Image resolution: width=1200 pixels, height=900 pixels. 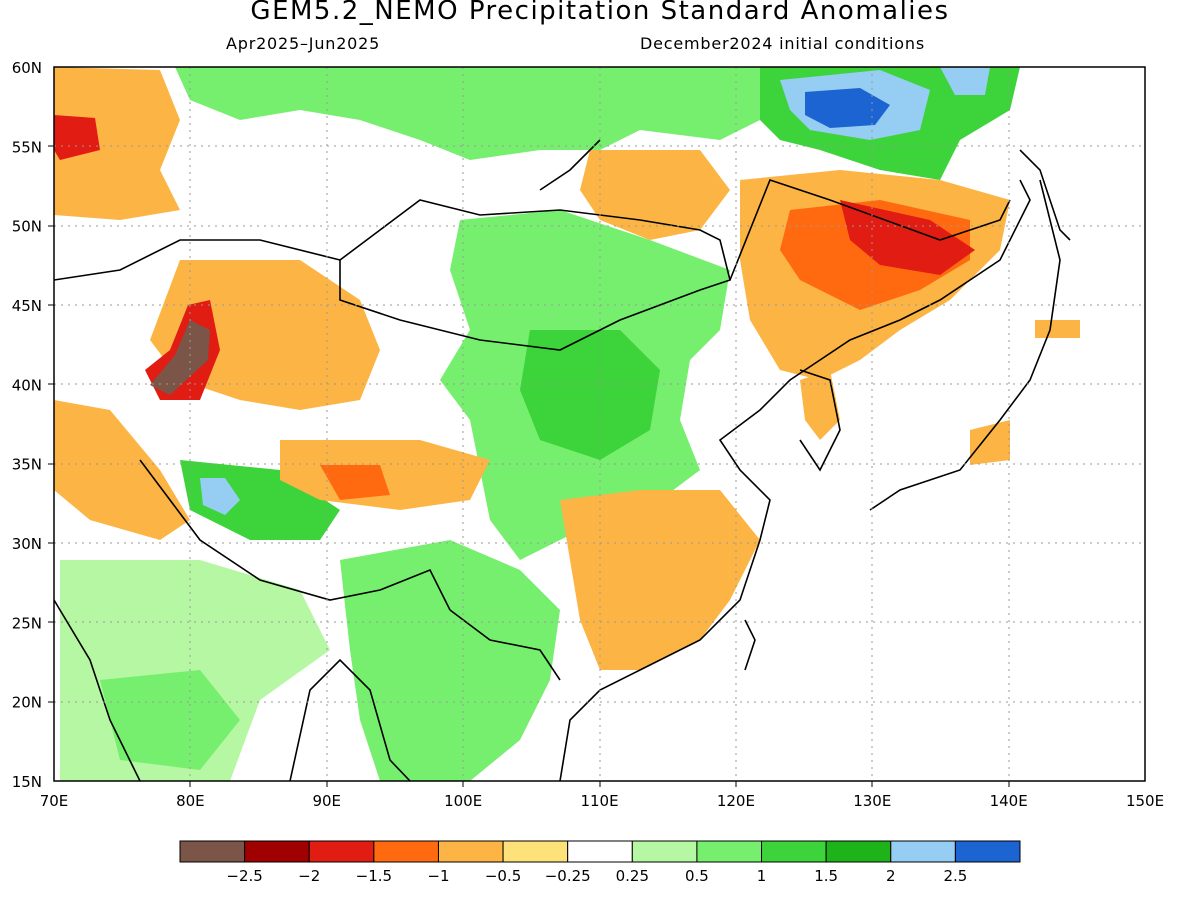 I want to click on coastline-sakhalin, so click(x=1045, y=195).